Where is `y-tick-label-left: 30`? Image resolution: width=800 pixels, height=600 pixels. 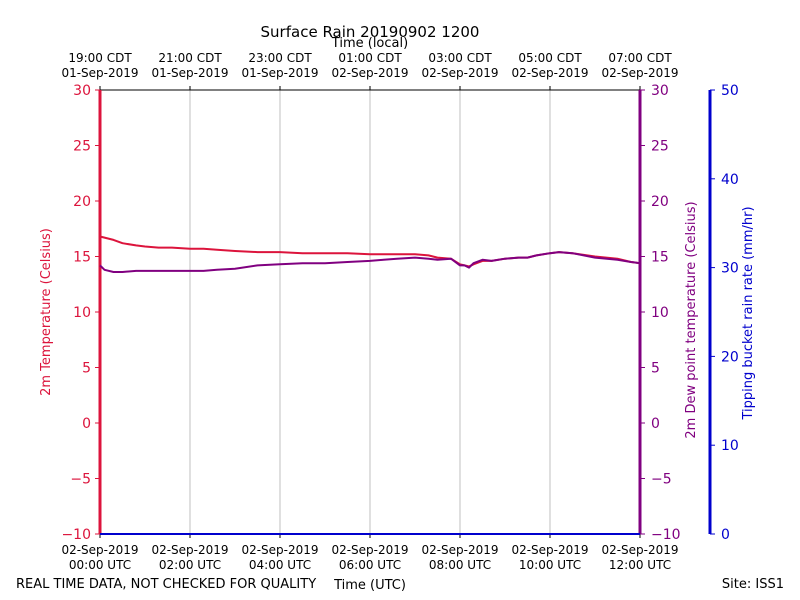 y-tick-label-left: 30 is located at coordinates (82, 91).